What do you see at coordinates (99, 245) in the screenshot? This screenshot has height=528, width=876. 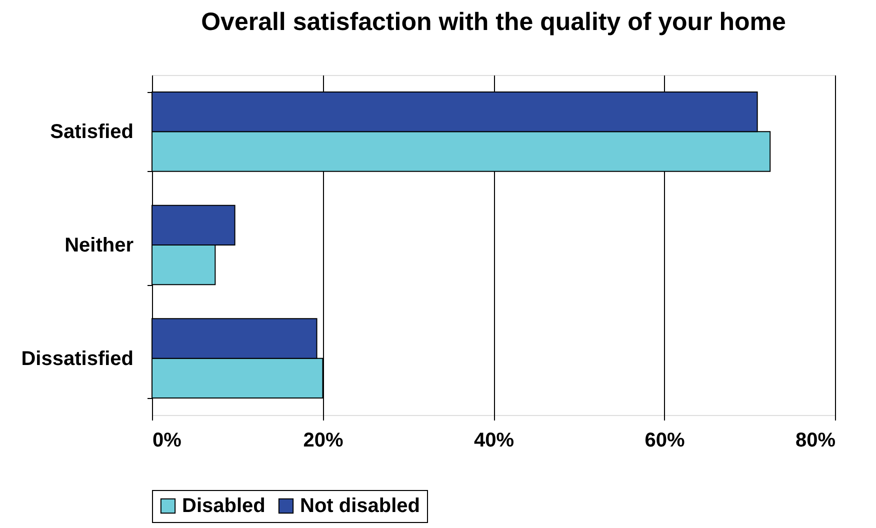 I see `y-tick-label: Neither` at bounding box center [99, 245].